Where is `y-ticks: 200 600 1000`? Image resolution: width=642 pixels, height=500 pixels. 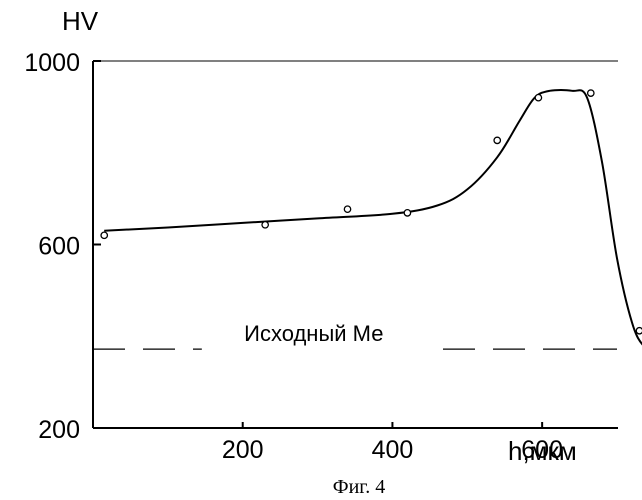
y-ticks: 200 600 1000 is located at coordinates (62, 246).